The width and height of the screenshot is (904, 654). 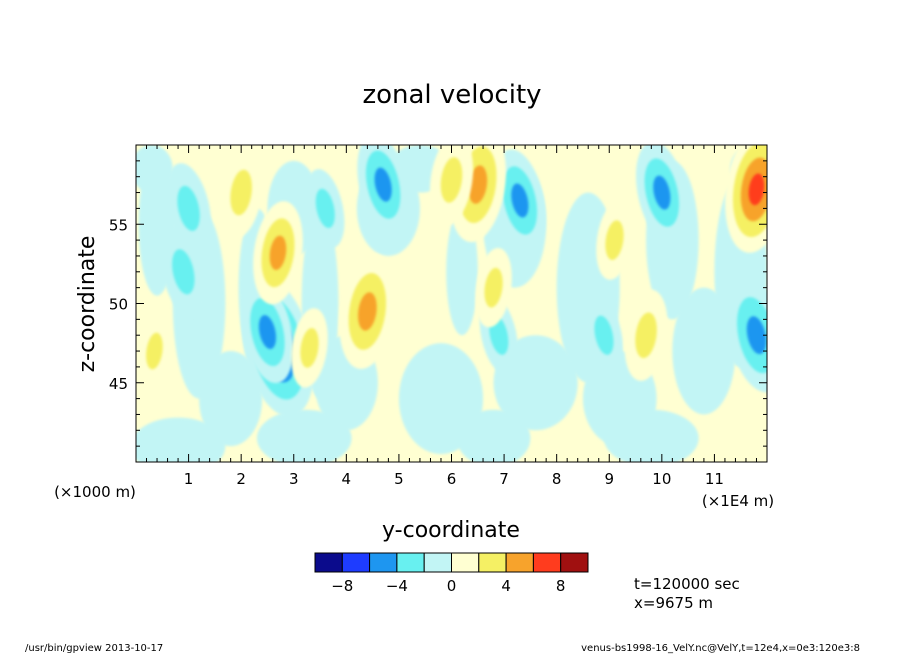 I want to click on colorbar-label: −8, so click(x=342, y=586).